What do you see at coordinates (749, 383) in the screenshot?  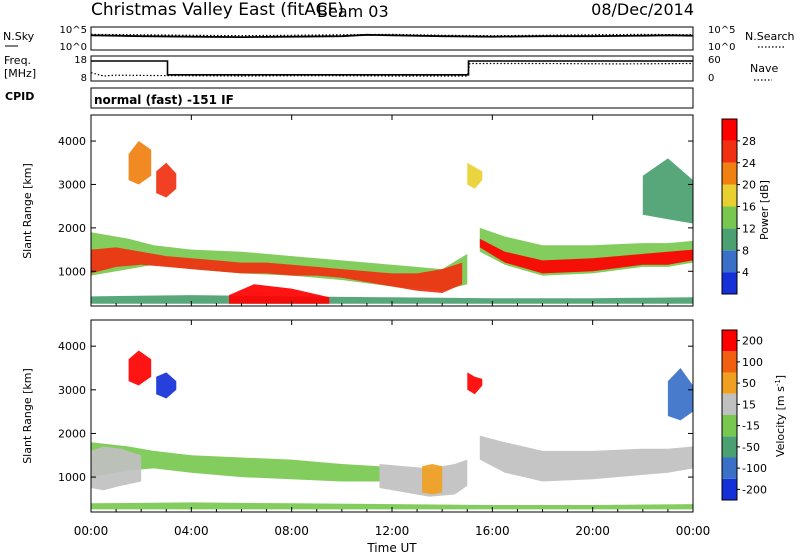 I see `velocity-colorbar-label: 50` at bounding box center [749, 383].